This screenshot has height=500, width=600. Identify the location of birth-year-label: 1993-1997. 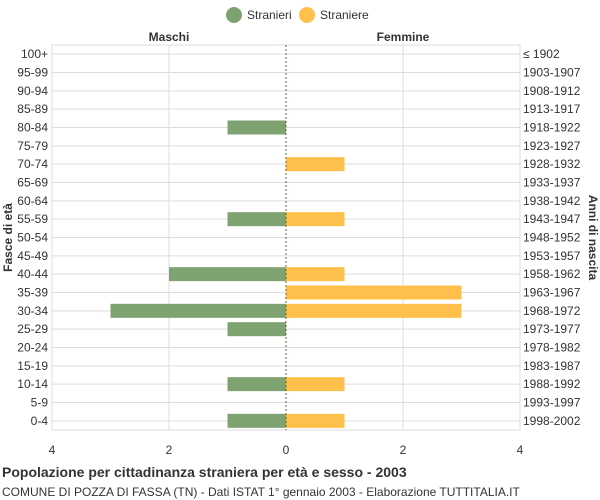
(552, 403).